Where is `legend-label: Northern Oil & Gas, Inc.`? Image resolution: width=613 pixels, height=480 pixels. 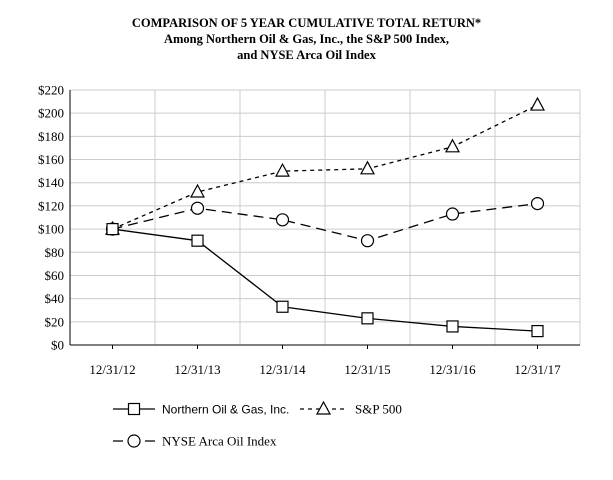
legend-label: Northern Oil & Gas, Inc. is located at coordinates (225, 410).